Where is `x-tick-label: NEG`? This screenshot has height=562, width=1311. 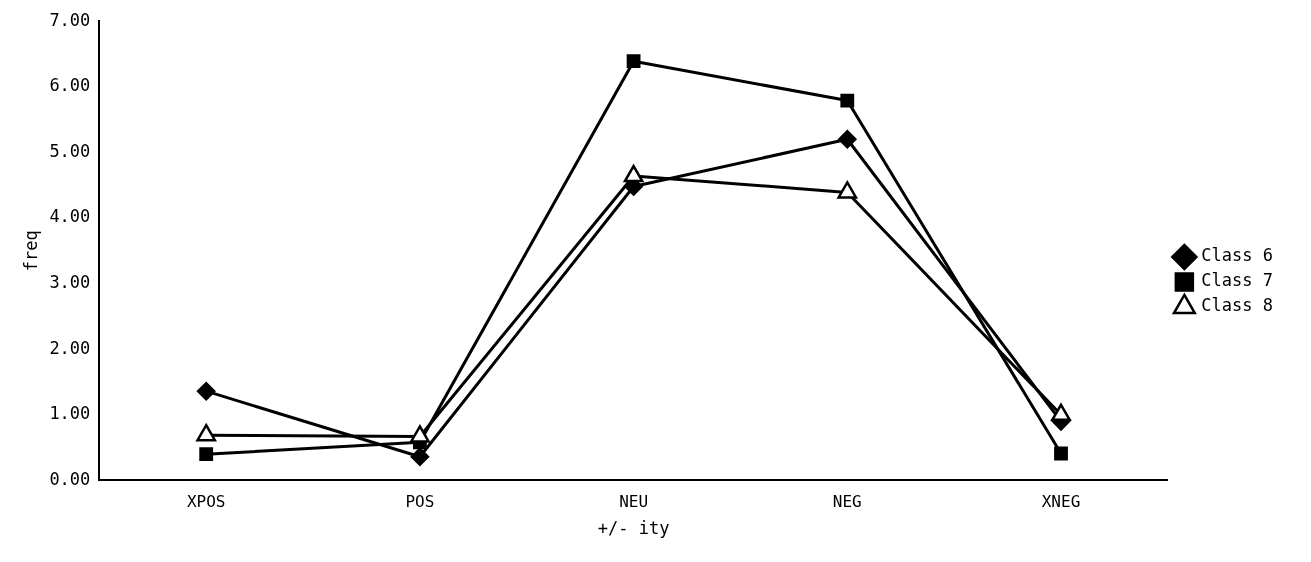
x-tick-label: NEG is located at coordinates (847, 502).